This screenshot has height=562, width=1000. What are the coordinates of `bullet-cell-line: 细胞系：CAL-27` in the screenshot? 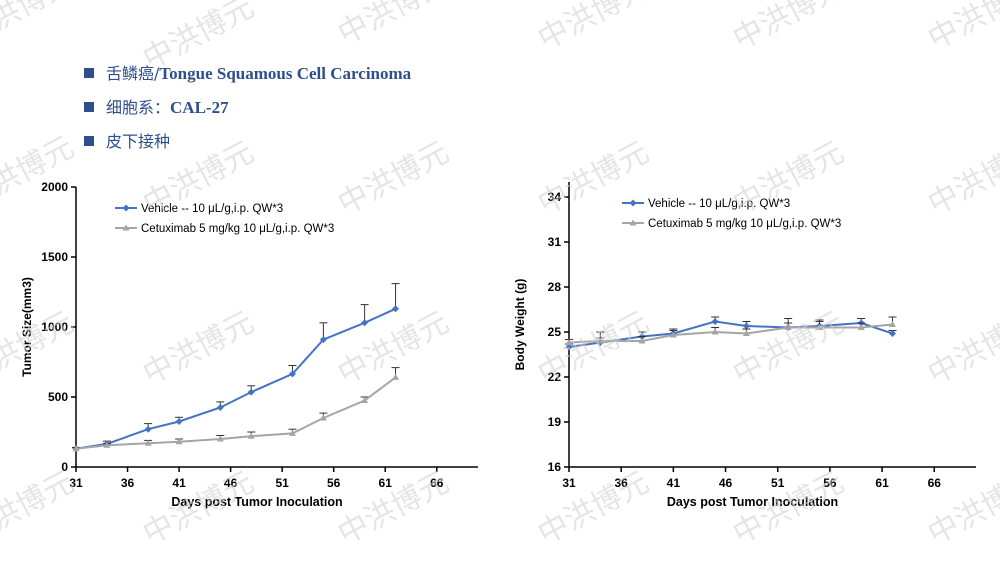 It's located at (156, 106).